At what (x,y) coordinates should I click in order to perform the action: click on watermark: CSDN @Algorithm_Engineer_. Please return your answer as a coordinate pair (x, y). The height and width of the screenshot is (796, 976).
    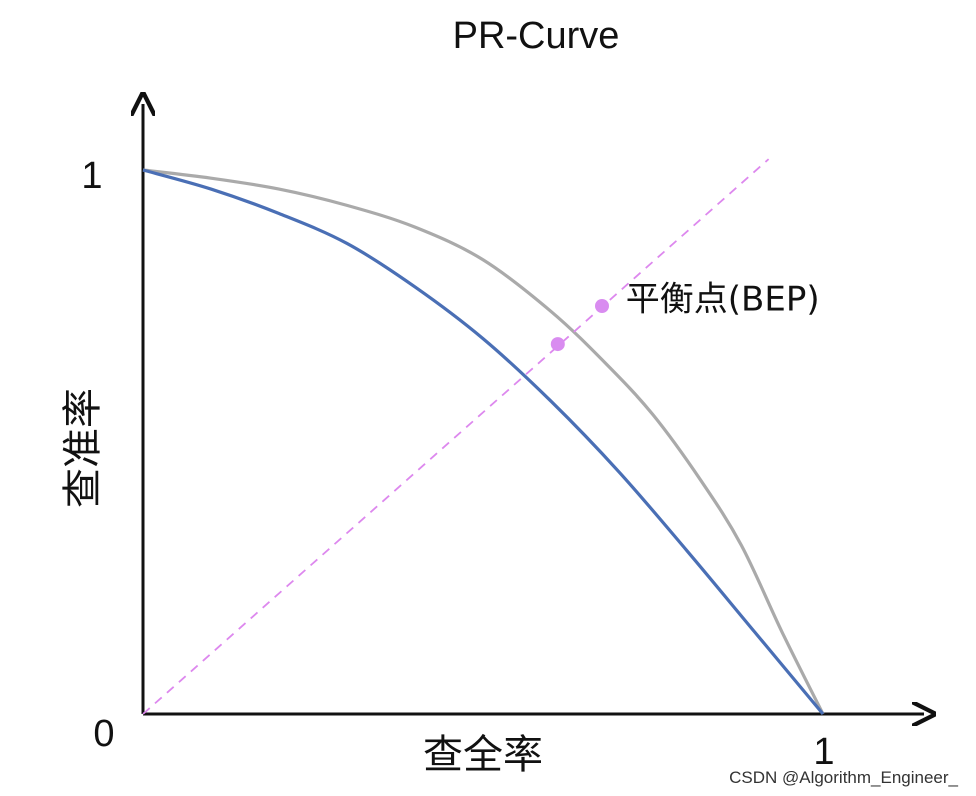
    Looking at the image, I should click on (843, 777).